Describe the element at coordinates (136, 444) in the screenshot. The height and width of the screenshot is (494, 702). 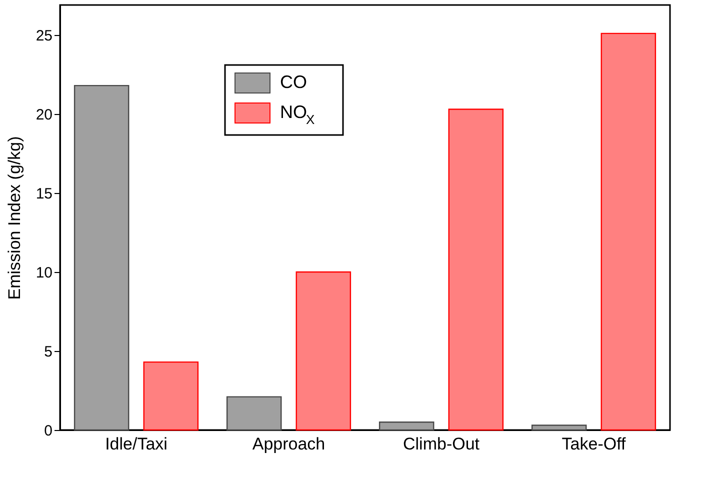
I see `x-tick-label: Idle/Taxi` at that location.